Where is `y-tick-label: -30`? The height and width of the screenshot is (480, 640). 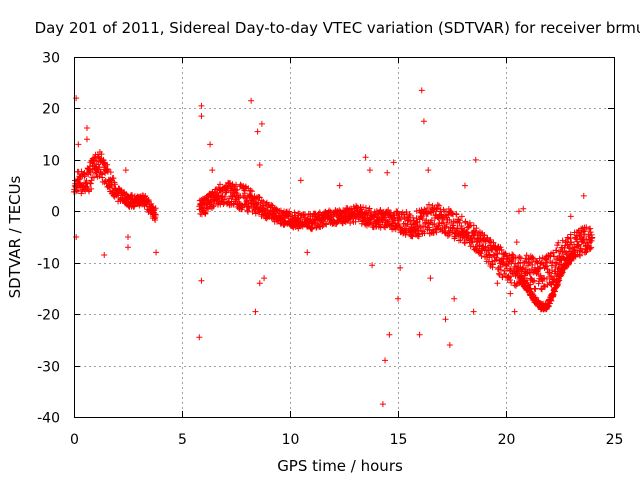
y-tick-label: -30 is located at coordinates (48, 368).